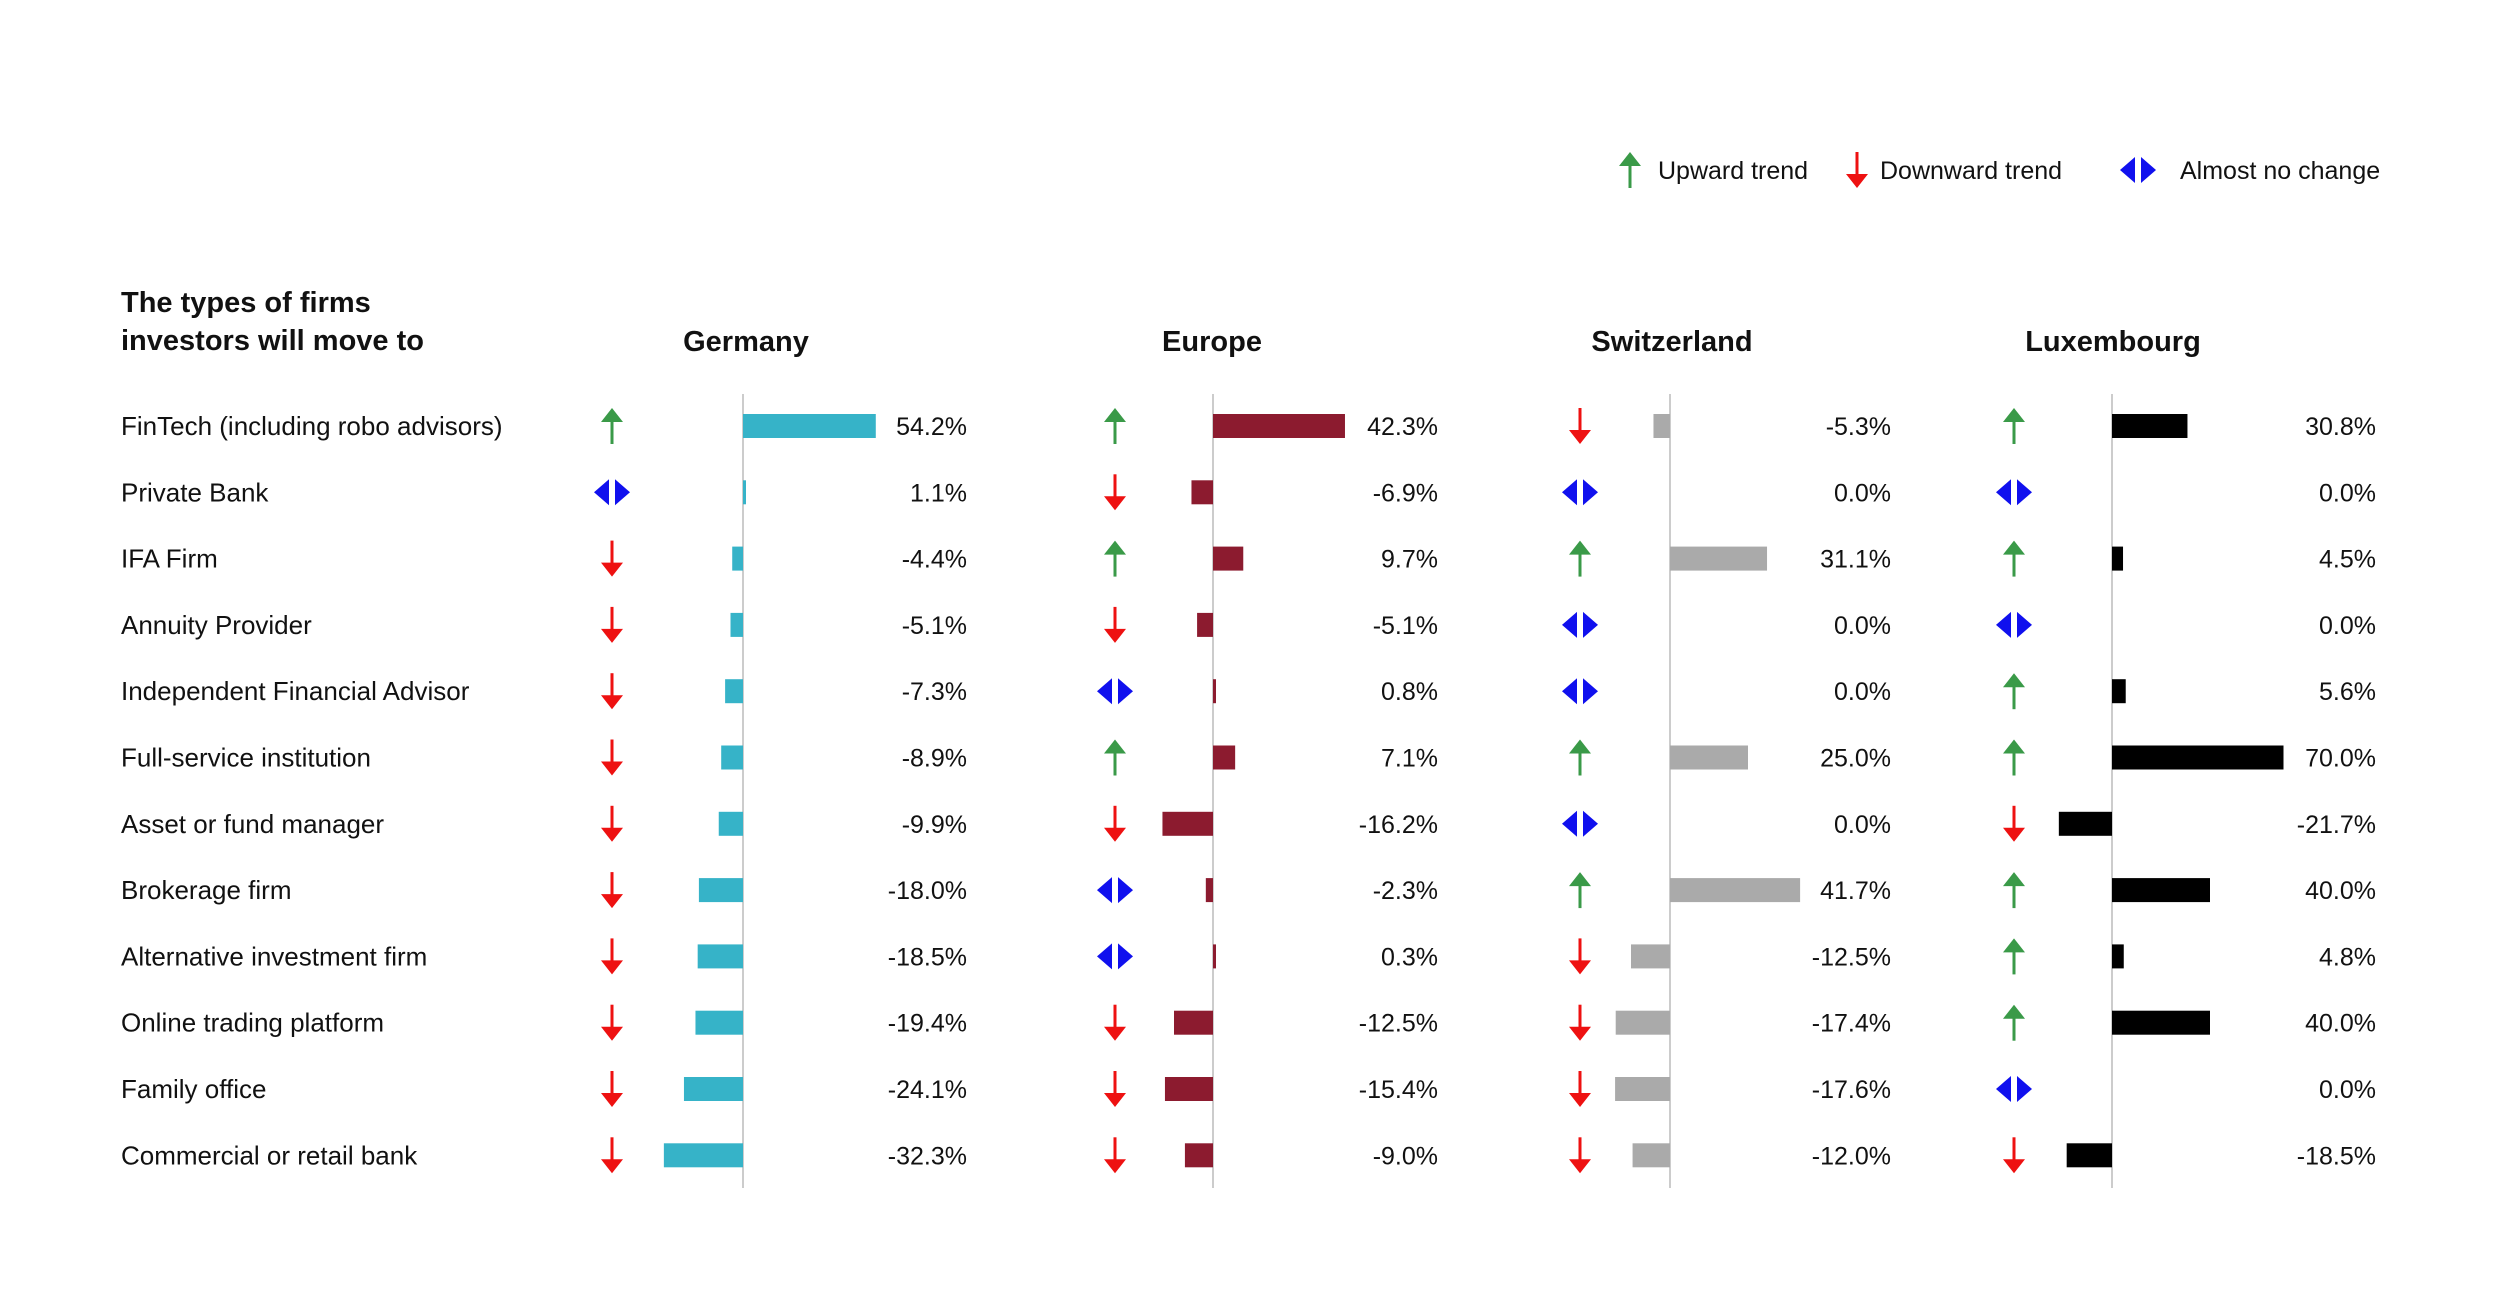  Describe the element at coordinates (1630, 170) in the screenshot. I see `up-arrow-icon` at that location.